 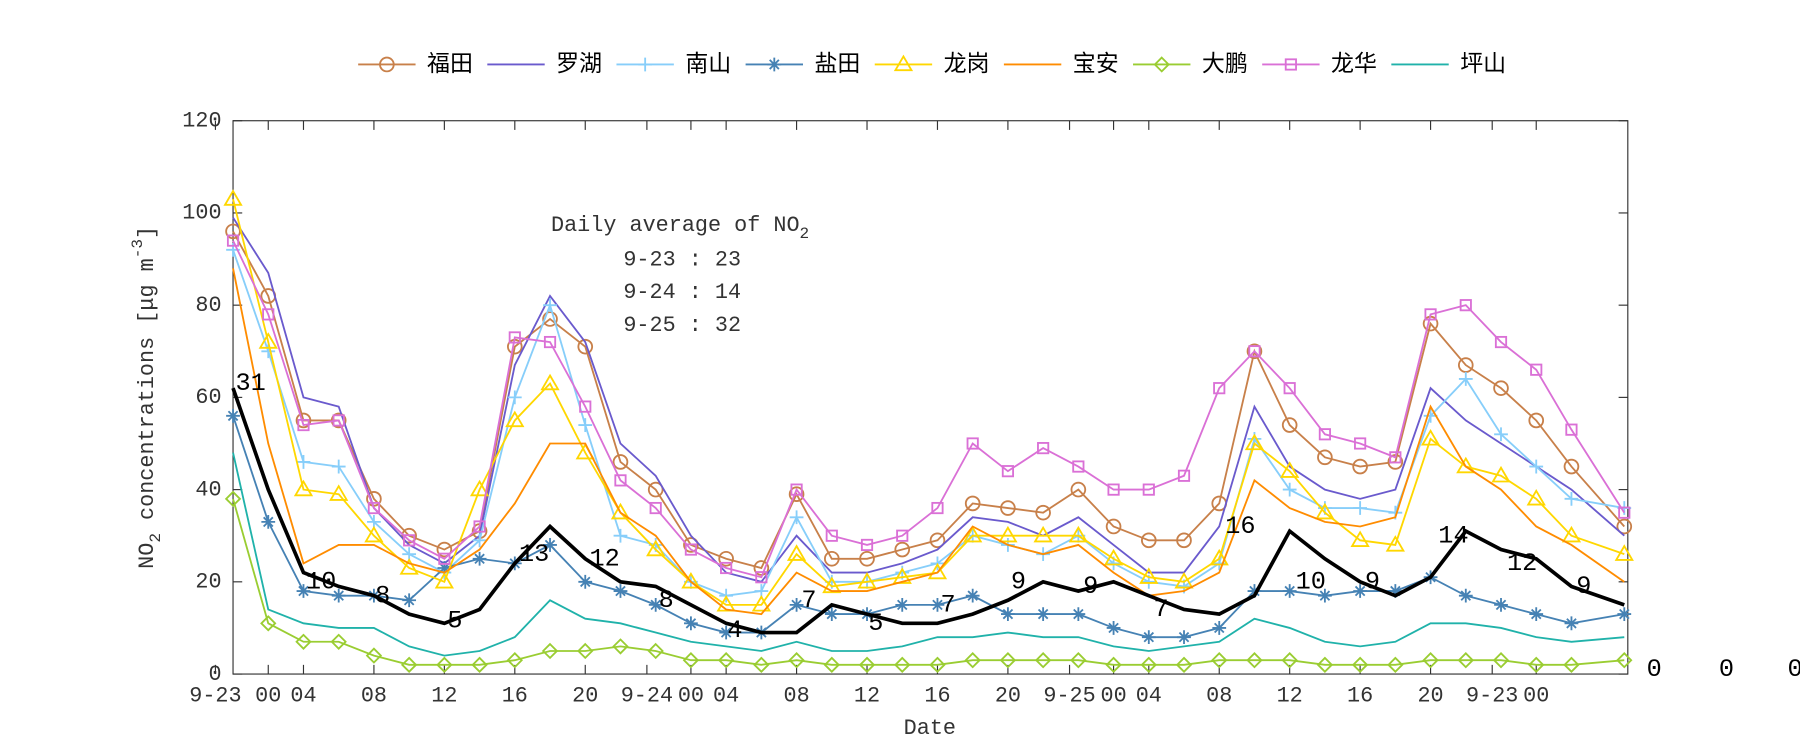 I want to click on annotation: 13, so click(x=534, y=554).